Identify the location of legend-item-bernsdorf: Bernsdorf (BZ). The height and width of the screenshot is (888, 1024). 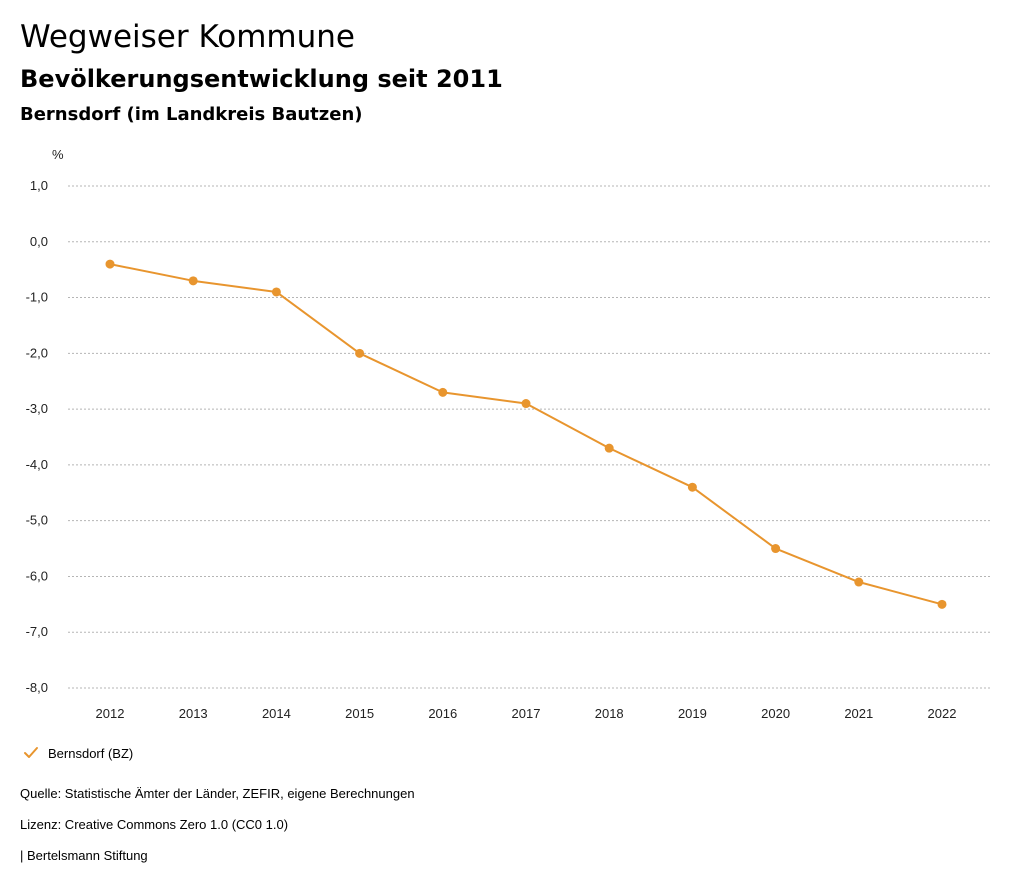
(77, 753).